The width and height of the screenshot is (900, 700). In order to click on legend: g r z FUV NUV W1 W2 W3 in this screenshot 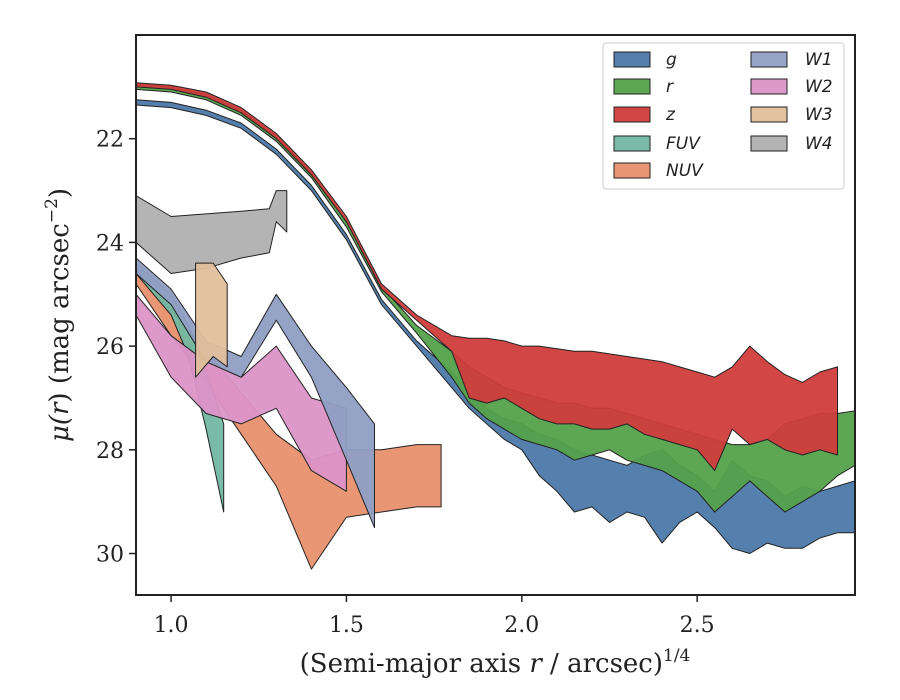, I will do `click(723, 116)`.